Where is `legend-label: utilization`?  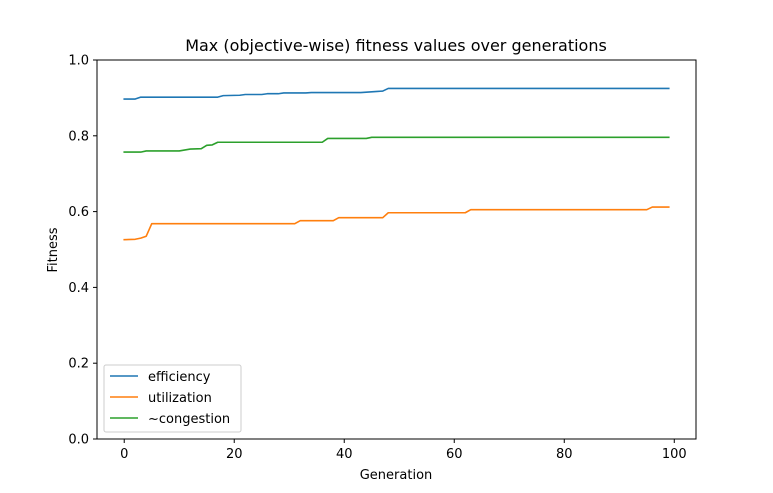 legend-label: utilization is located at coordinates (180, 398).